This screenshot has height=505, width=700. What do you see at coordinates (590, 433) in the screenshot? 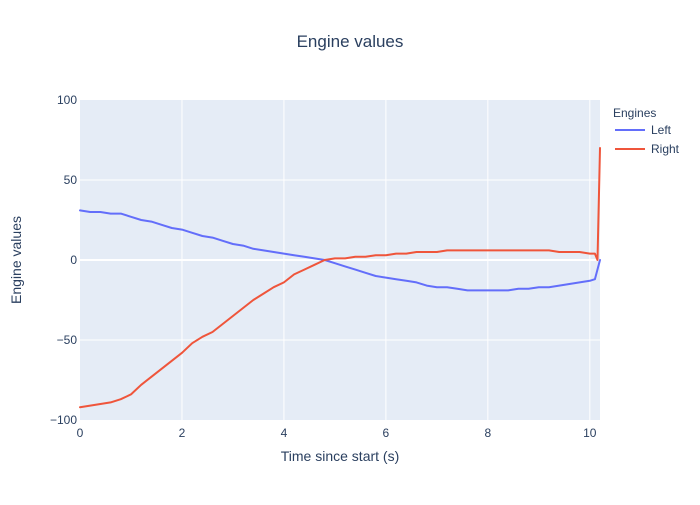
I see `x-tick-label: 10` at bounding box center [590, 433].